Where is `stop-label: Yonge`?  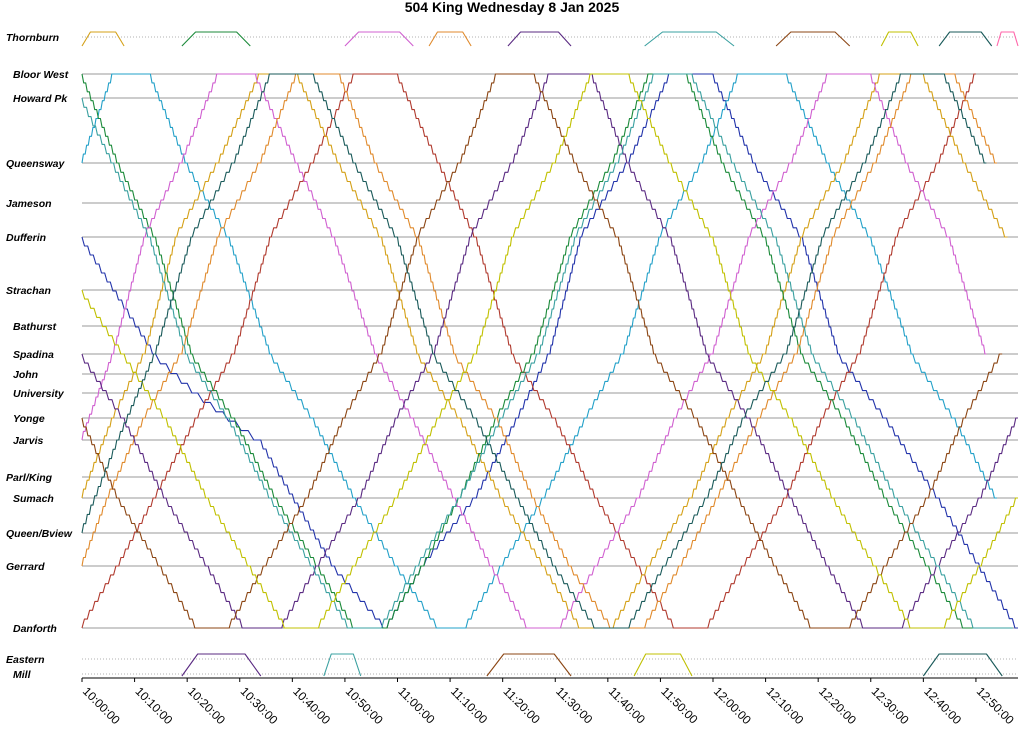 stop-label: Yonge is located at coordinates (29, 419).